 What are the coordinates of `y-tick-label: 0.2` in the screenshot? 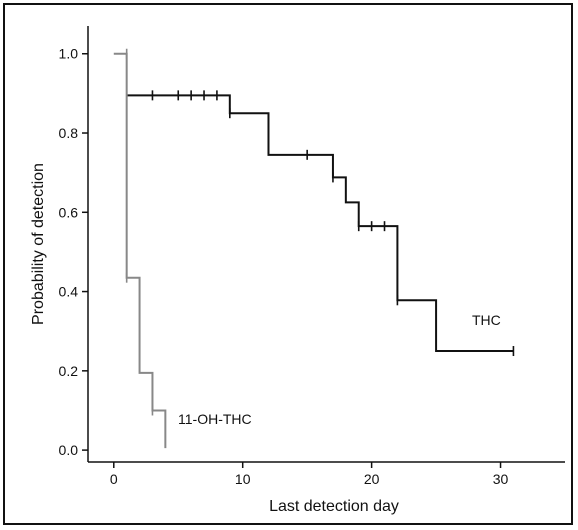 It's located at (69, 371).